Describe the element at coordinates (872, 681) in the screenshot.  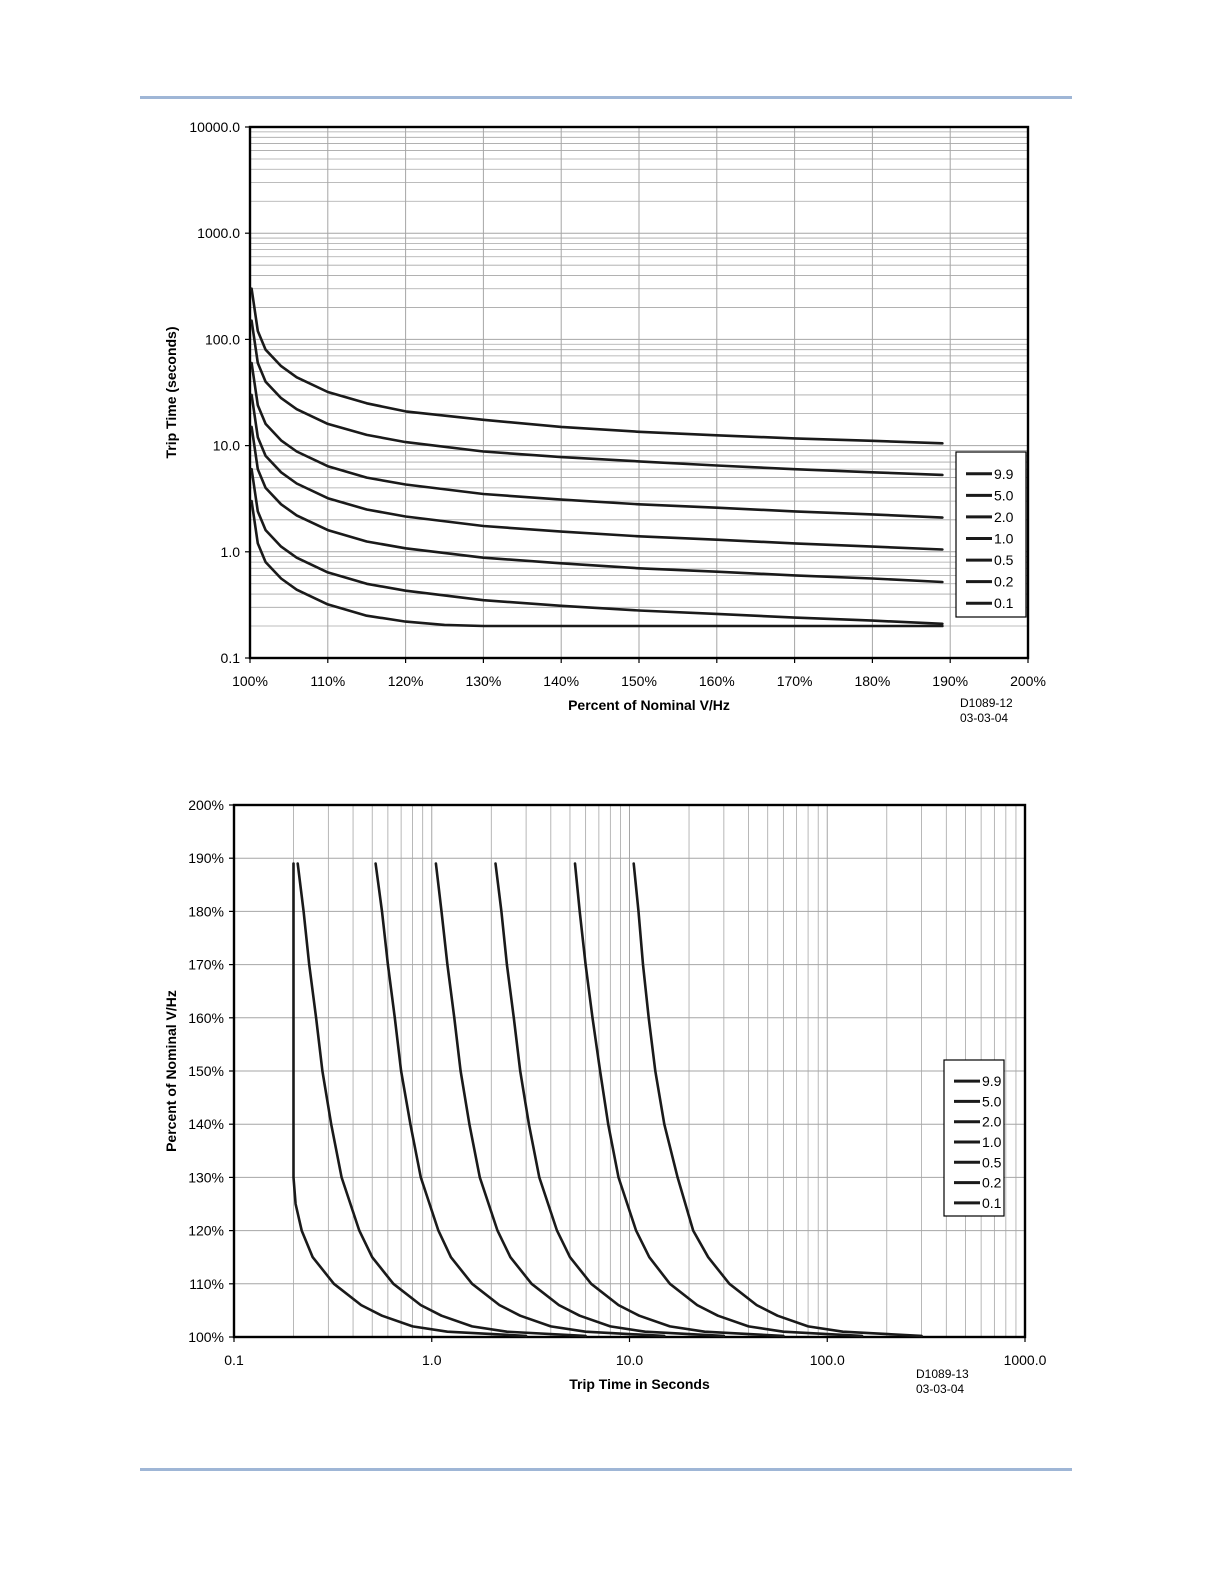
I see `x-tick-label: 180%` at that location.